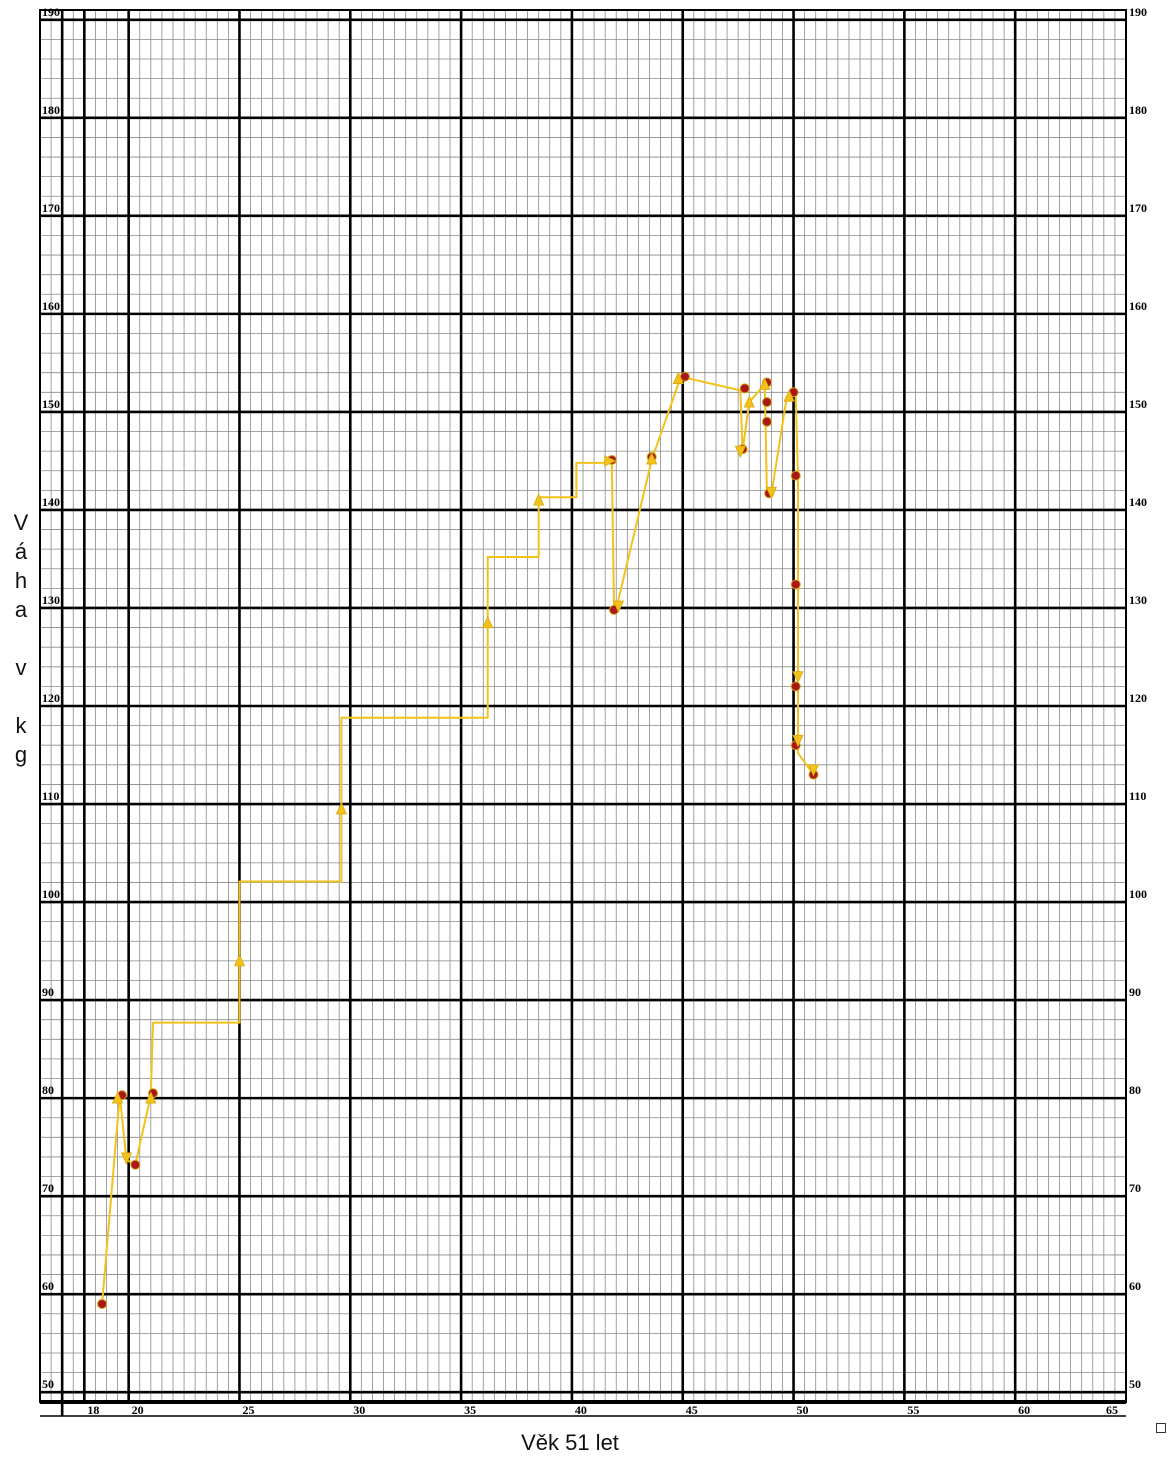  What do you see at coordinates (21, 725) in the screenshot?
I see `y-axis-label-letter: k` at bounding box center [21, 725].